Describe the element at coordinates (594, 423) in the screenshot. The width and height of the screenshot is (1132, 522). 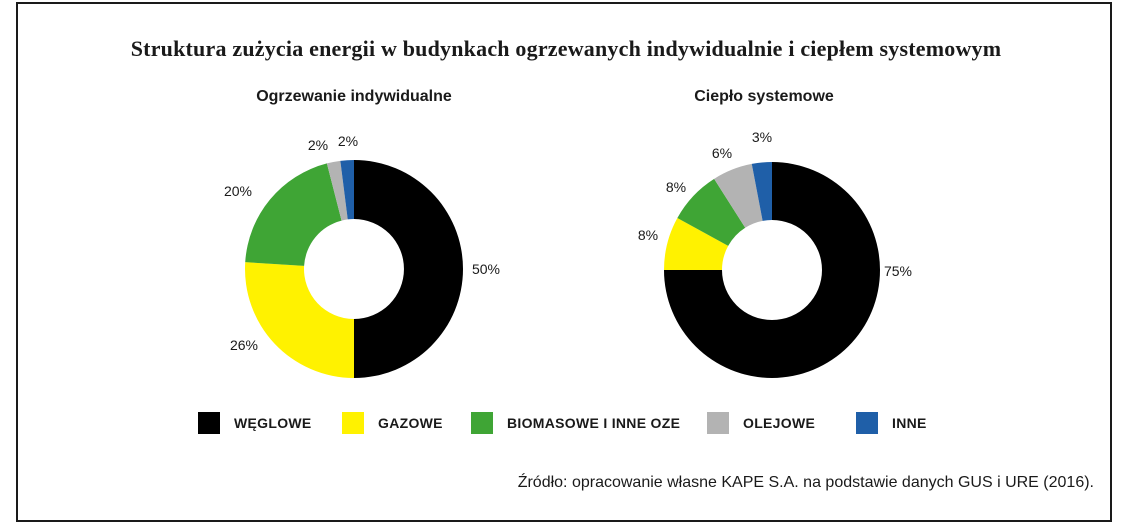
I see `legend-label: BIOMASOWE I INNE OZE` at that location.